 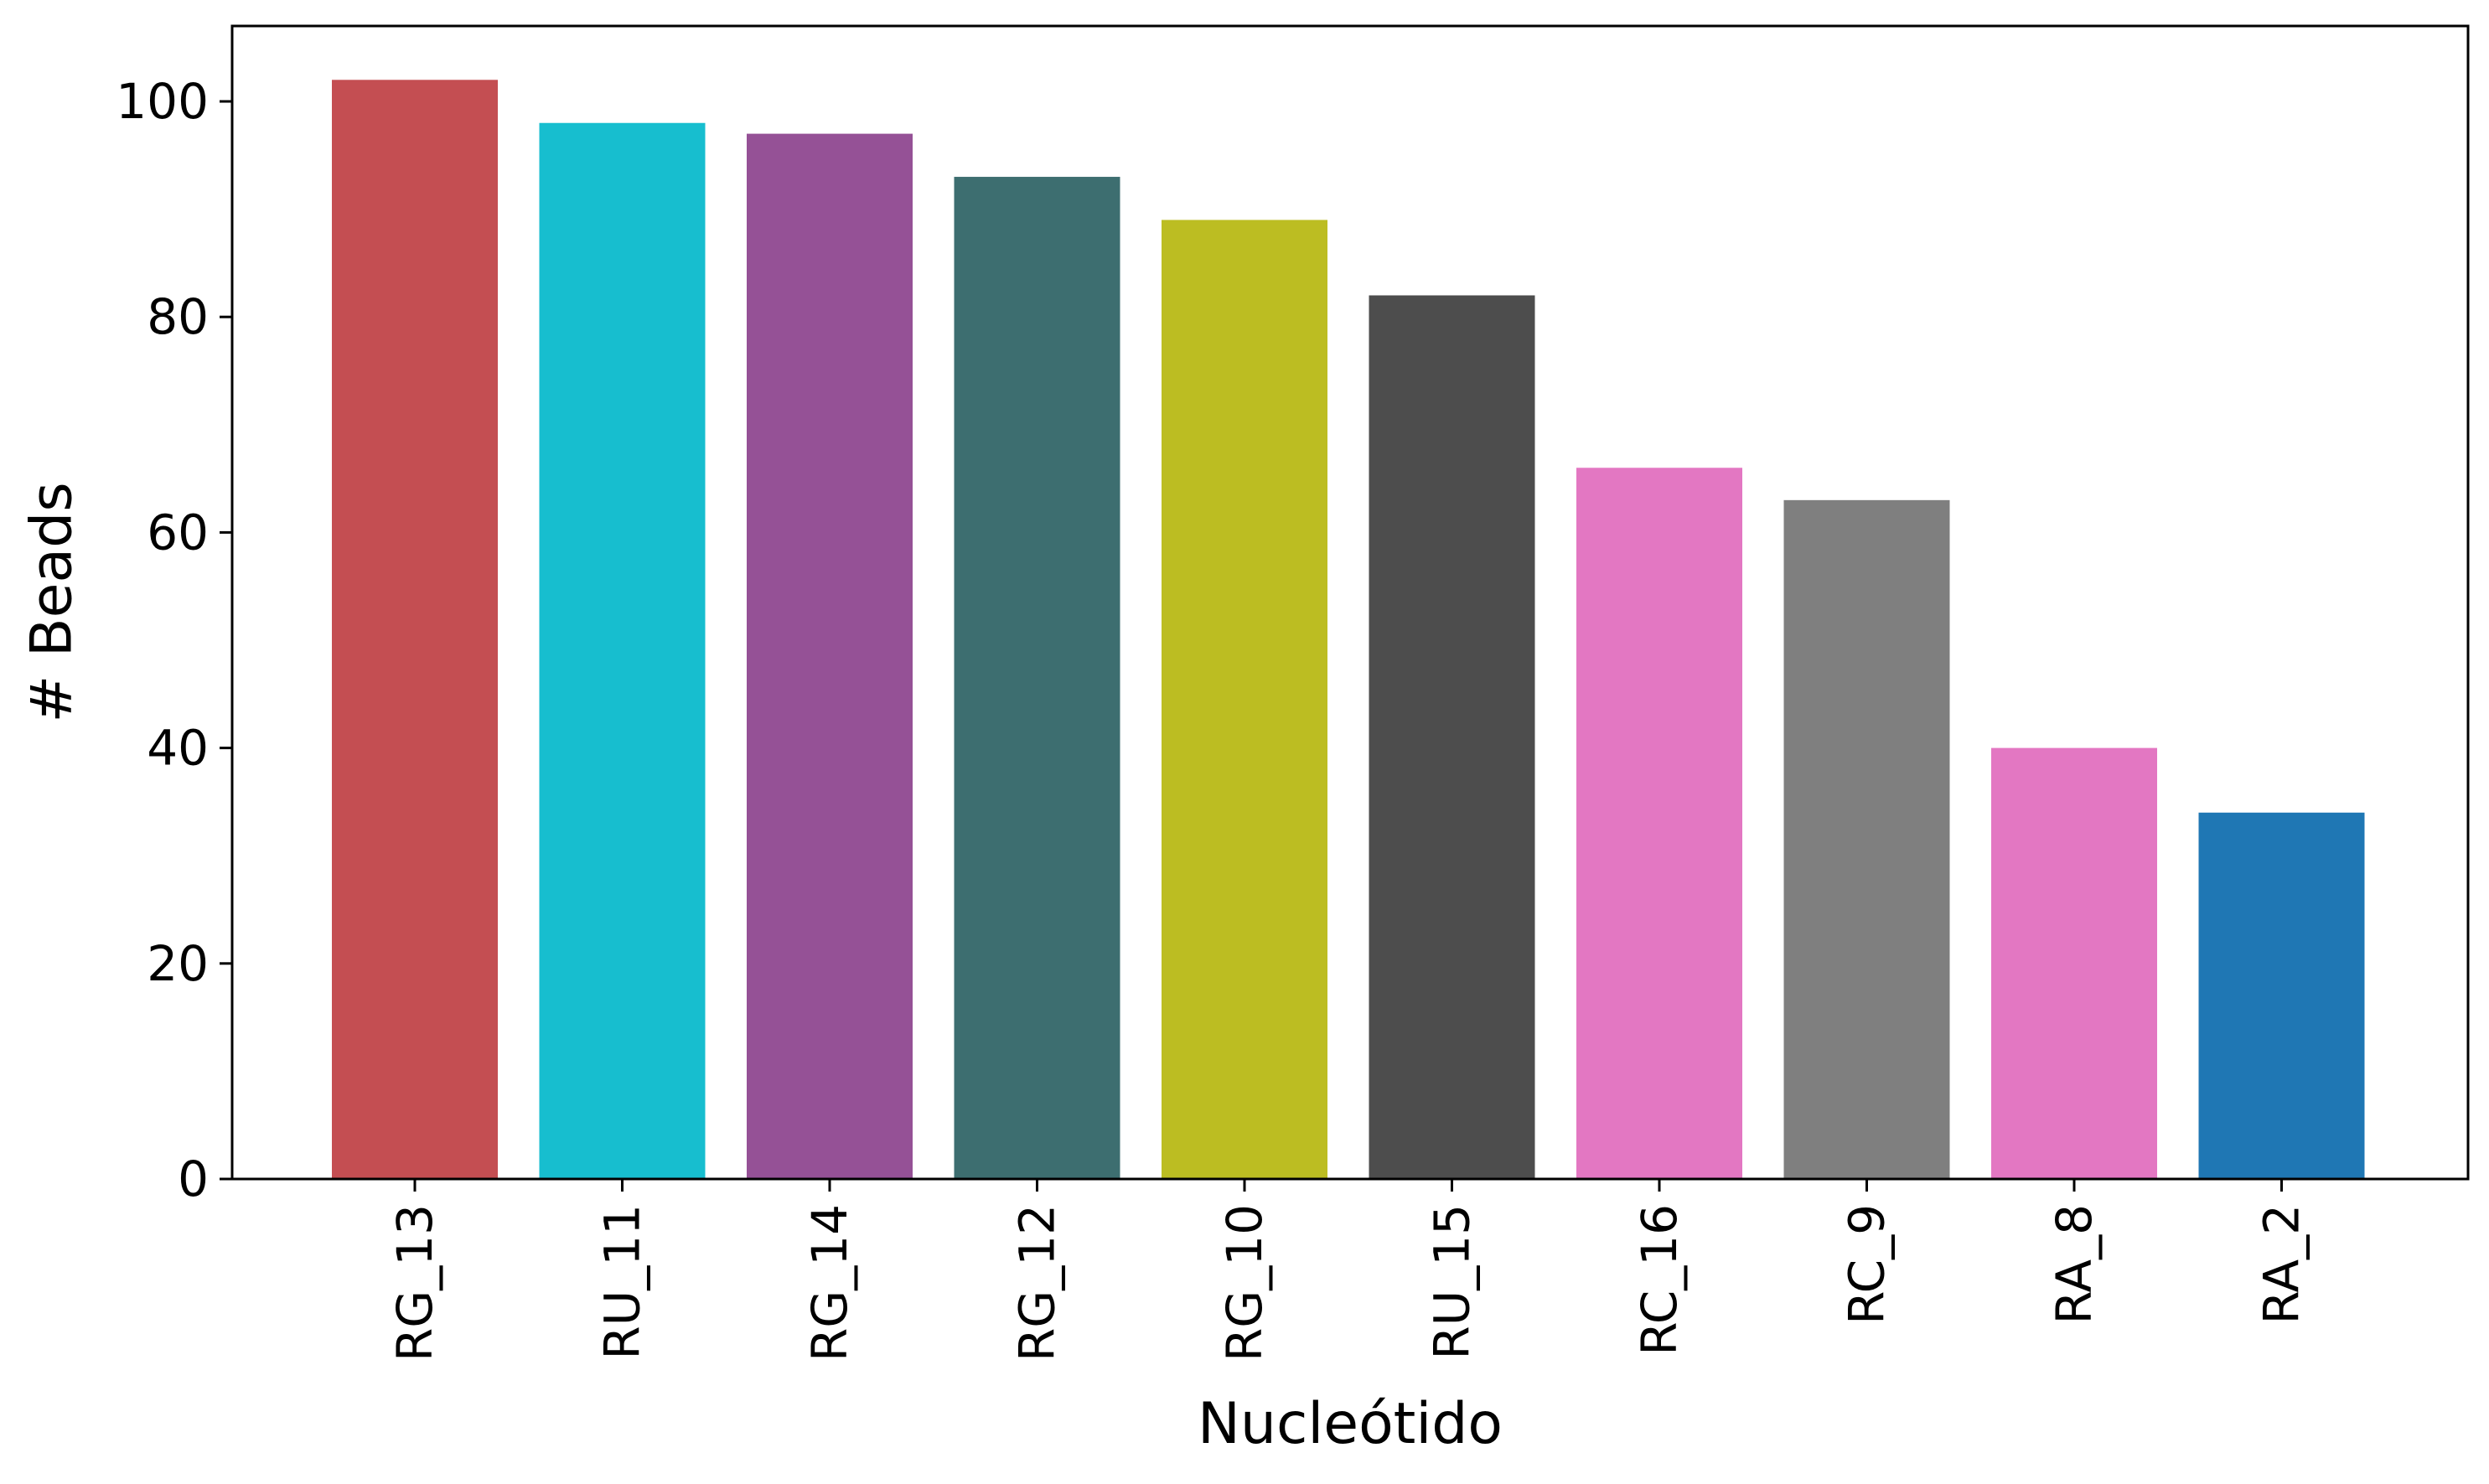 What do you see at coordinates (178, 749) in the screenshot?
I see `y-tick-label: 40` at bounding box center [178, 749].